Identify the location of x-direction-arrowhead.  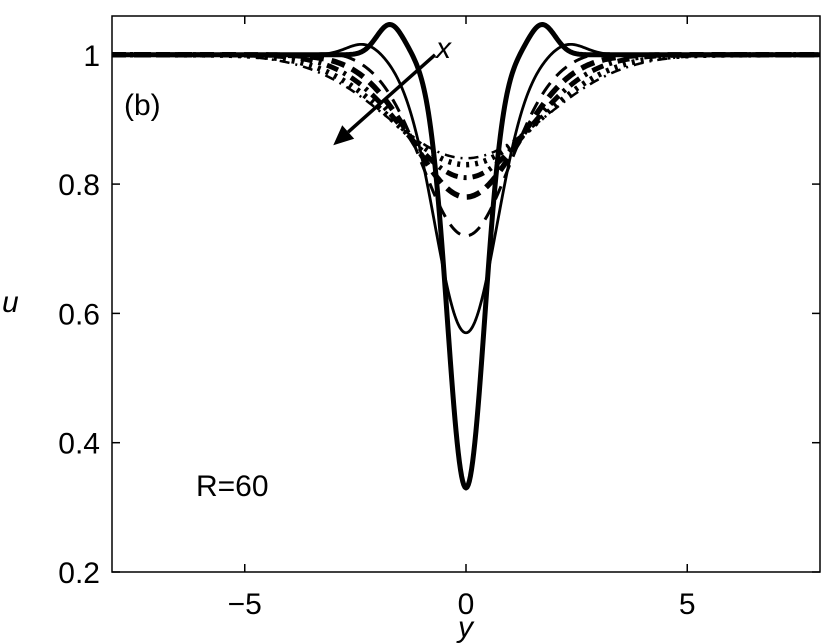
(344, 135).